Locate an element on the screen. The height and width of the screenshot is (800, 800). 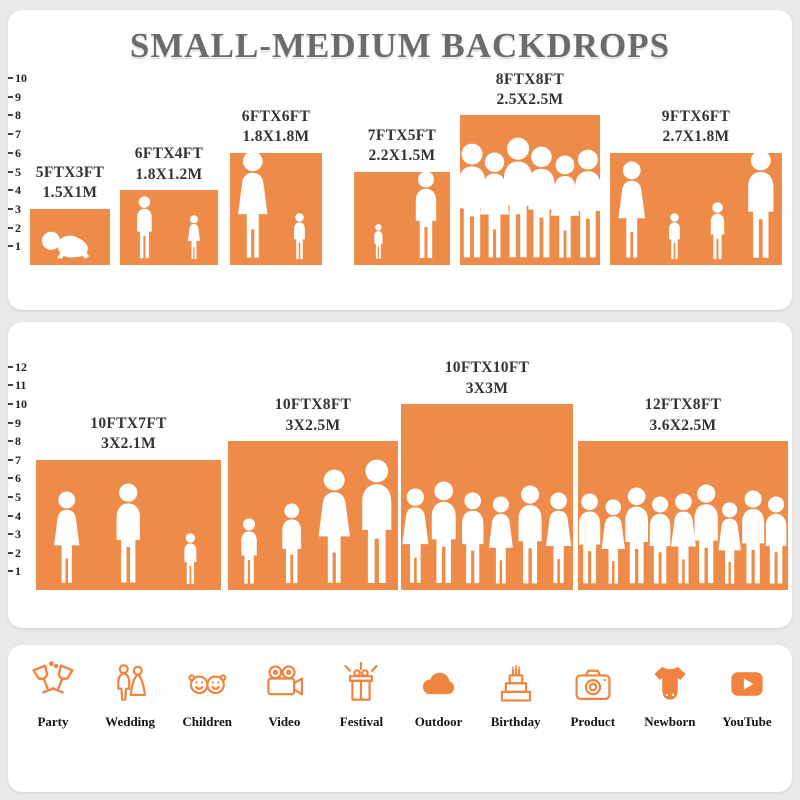
backdrop-size-label: 6FTX4FT 1.8X1.2M is located at coordinates (169, 164).